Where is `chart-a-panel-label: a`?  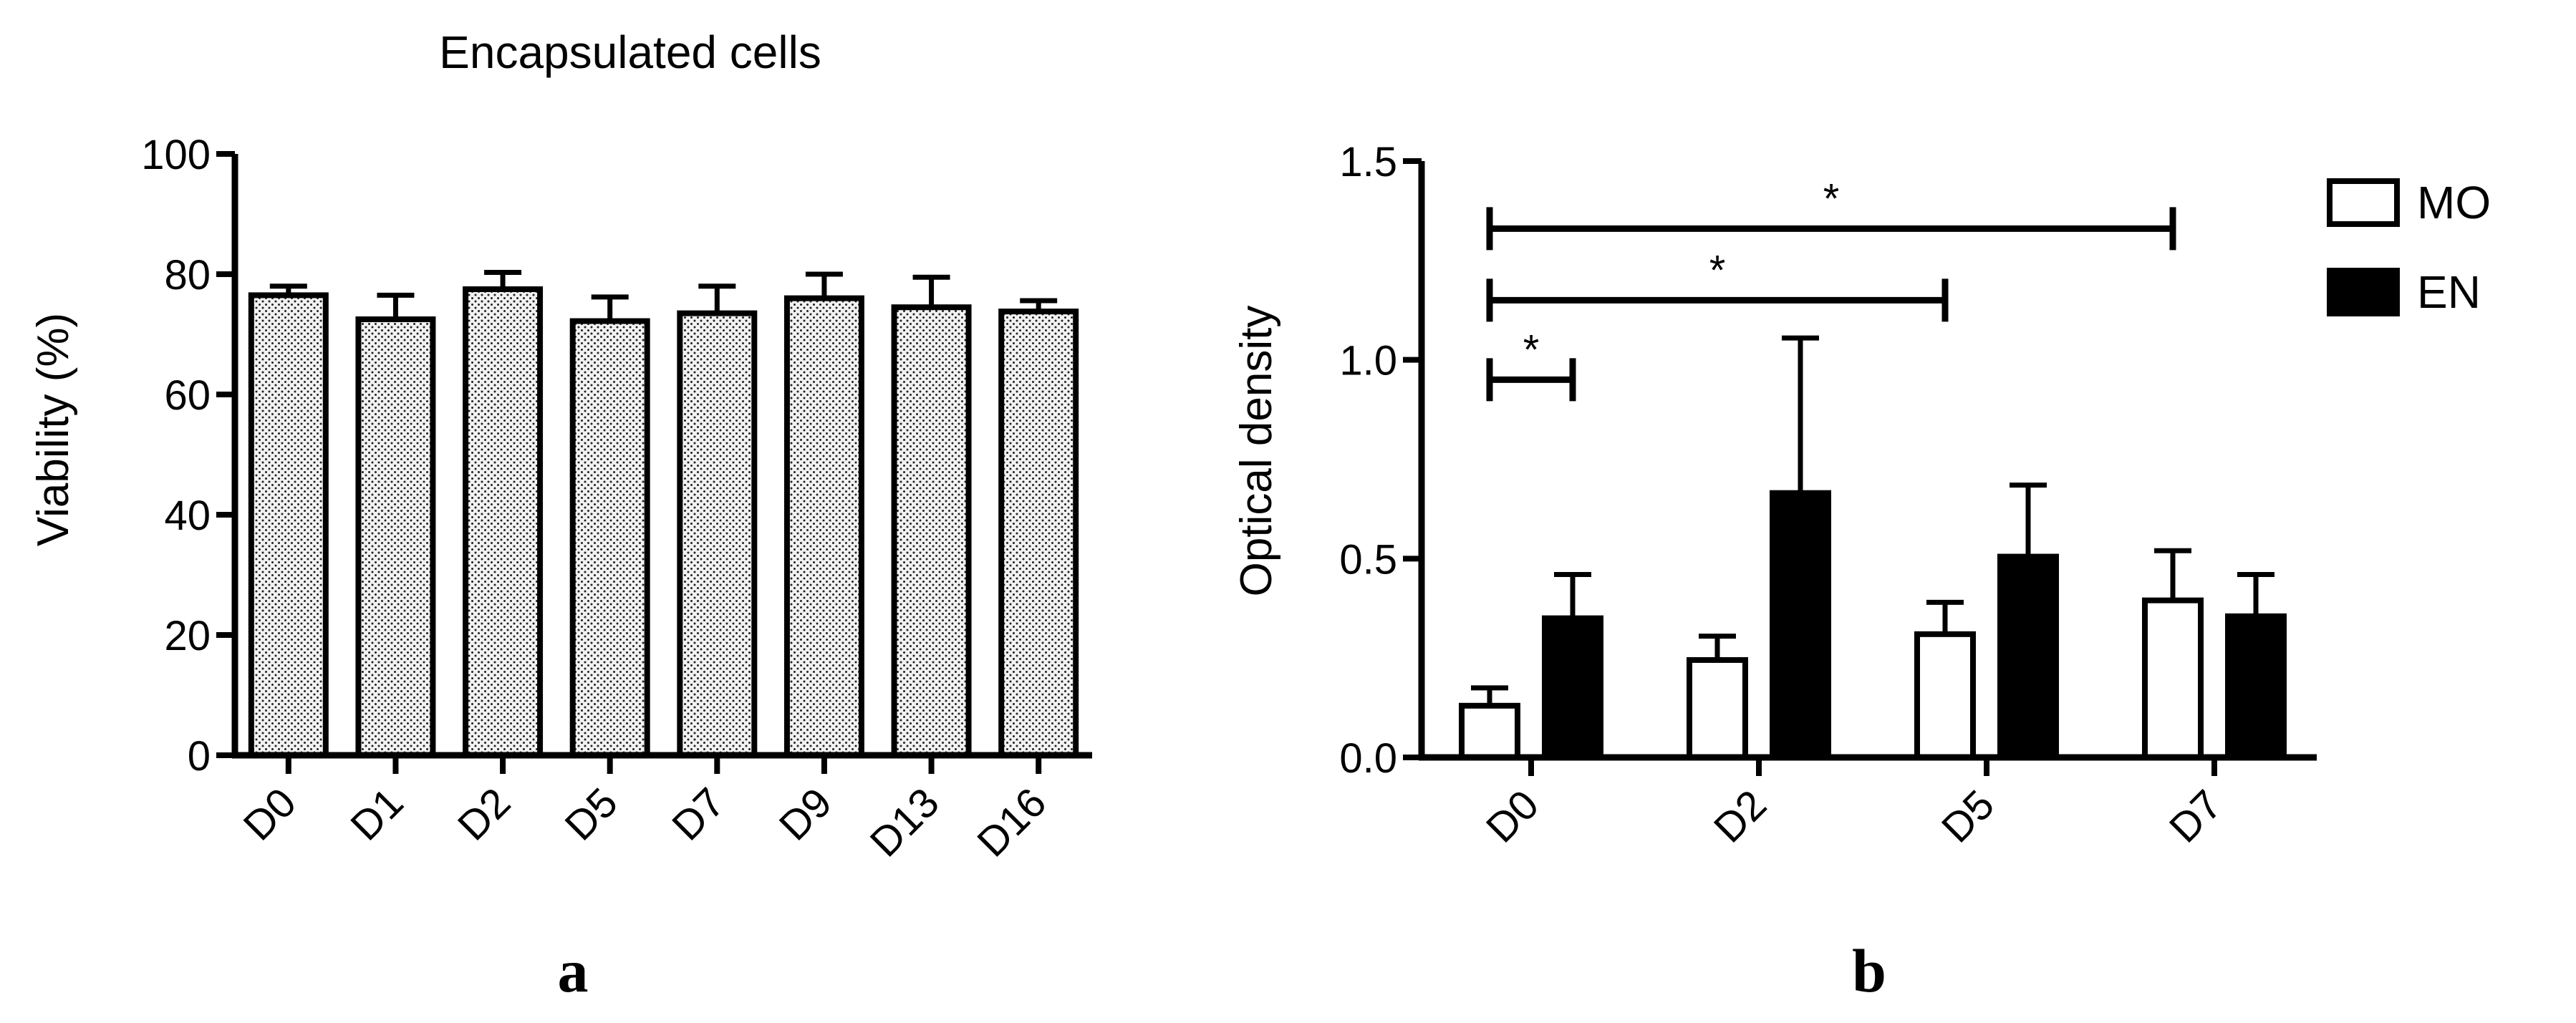 chart-a-panel-label: a is located at coordinates (573, 971).